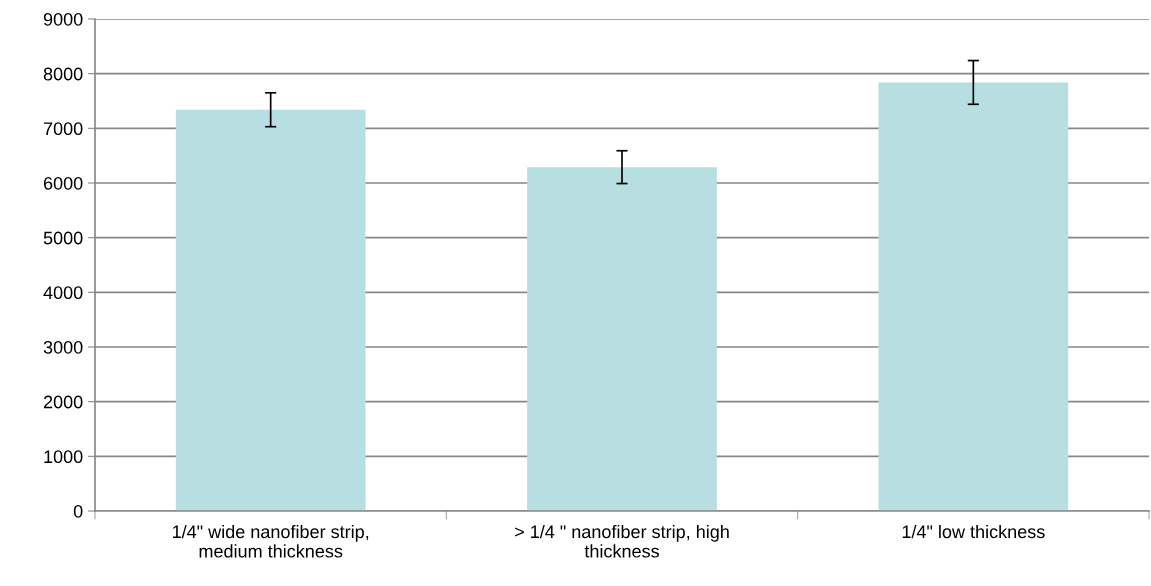  What do you see at coordinates (63, 457) in the screenshot?
I see `y-tick-label: 1000` at bounding box center [63, 457].